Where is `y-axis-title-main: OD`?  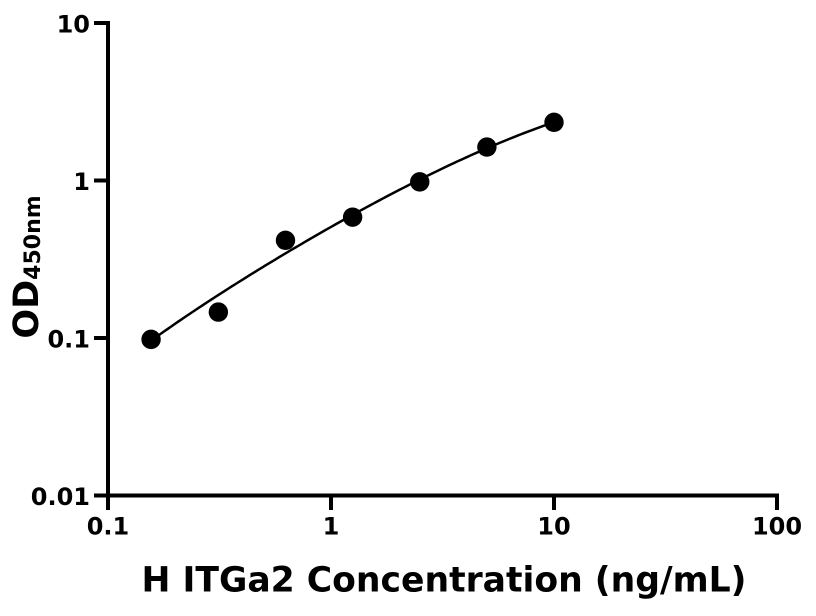 y-axis-title-main: OD is located at coordinates (27, 309).